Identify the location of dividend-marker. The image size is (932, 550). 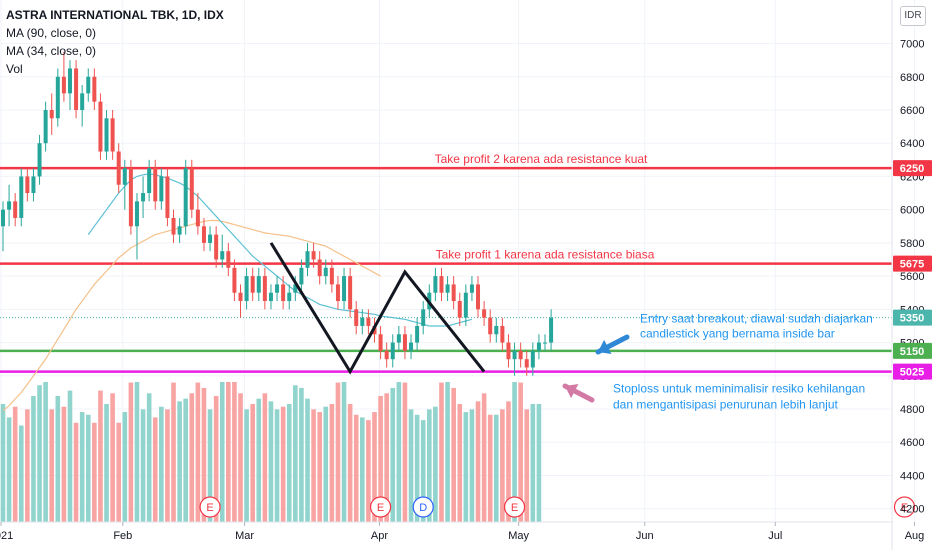
(423, 507).